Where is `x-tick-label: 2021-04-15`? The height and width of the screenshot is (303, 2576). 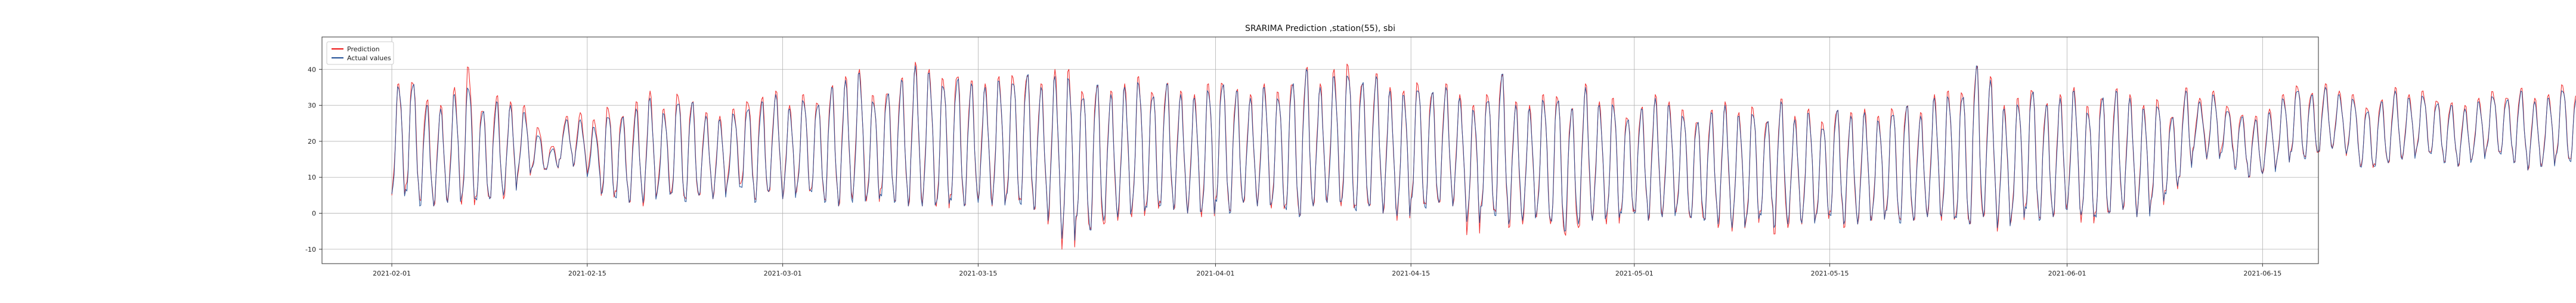 x-tick-label: 2021-04-15 is located at coordinates (1411, 273).